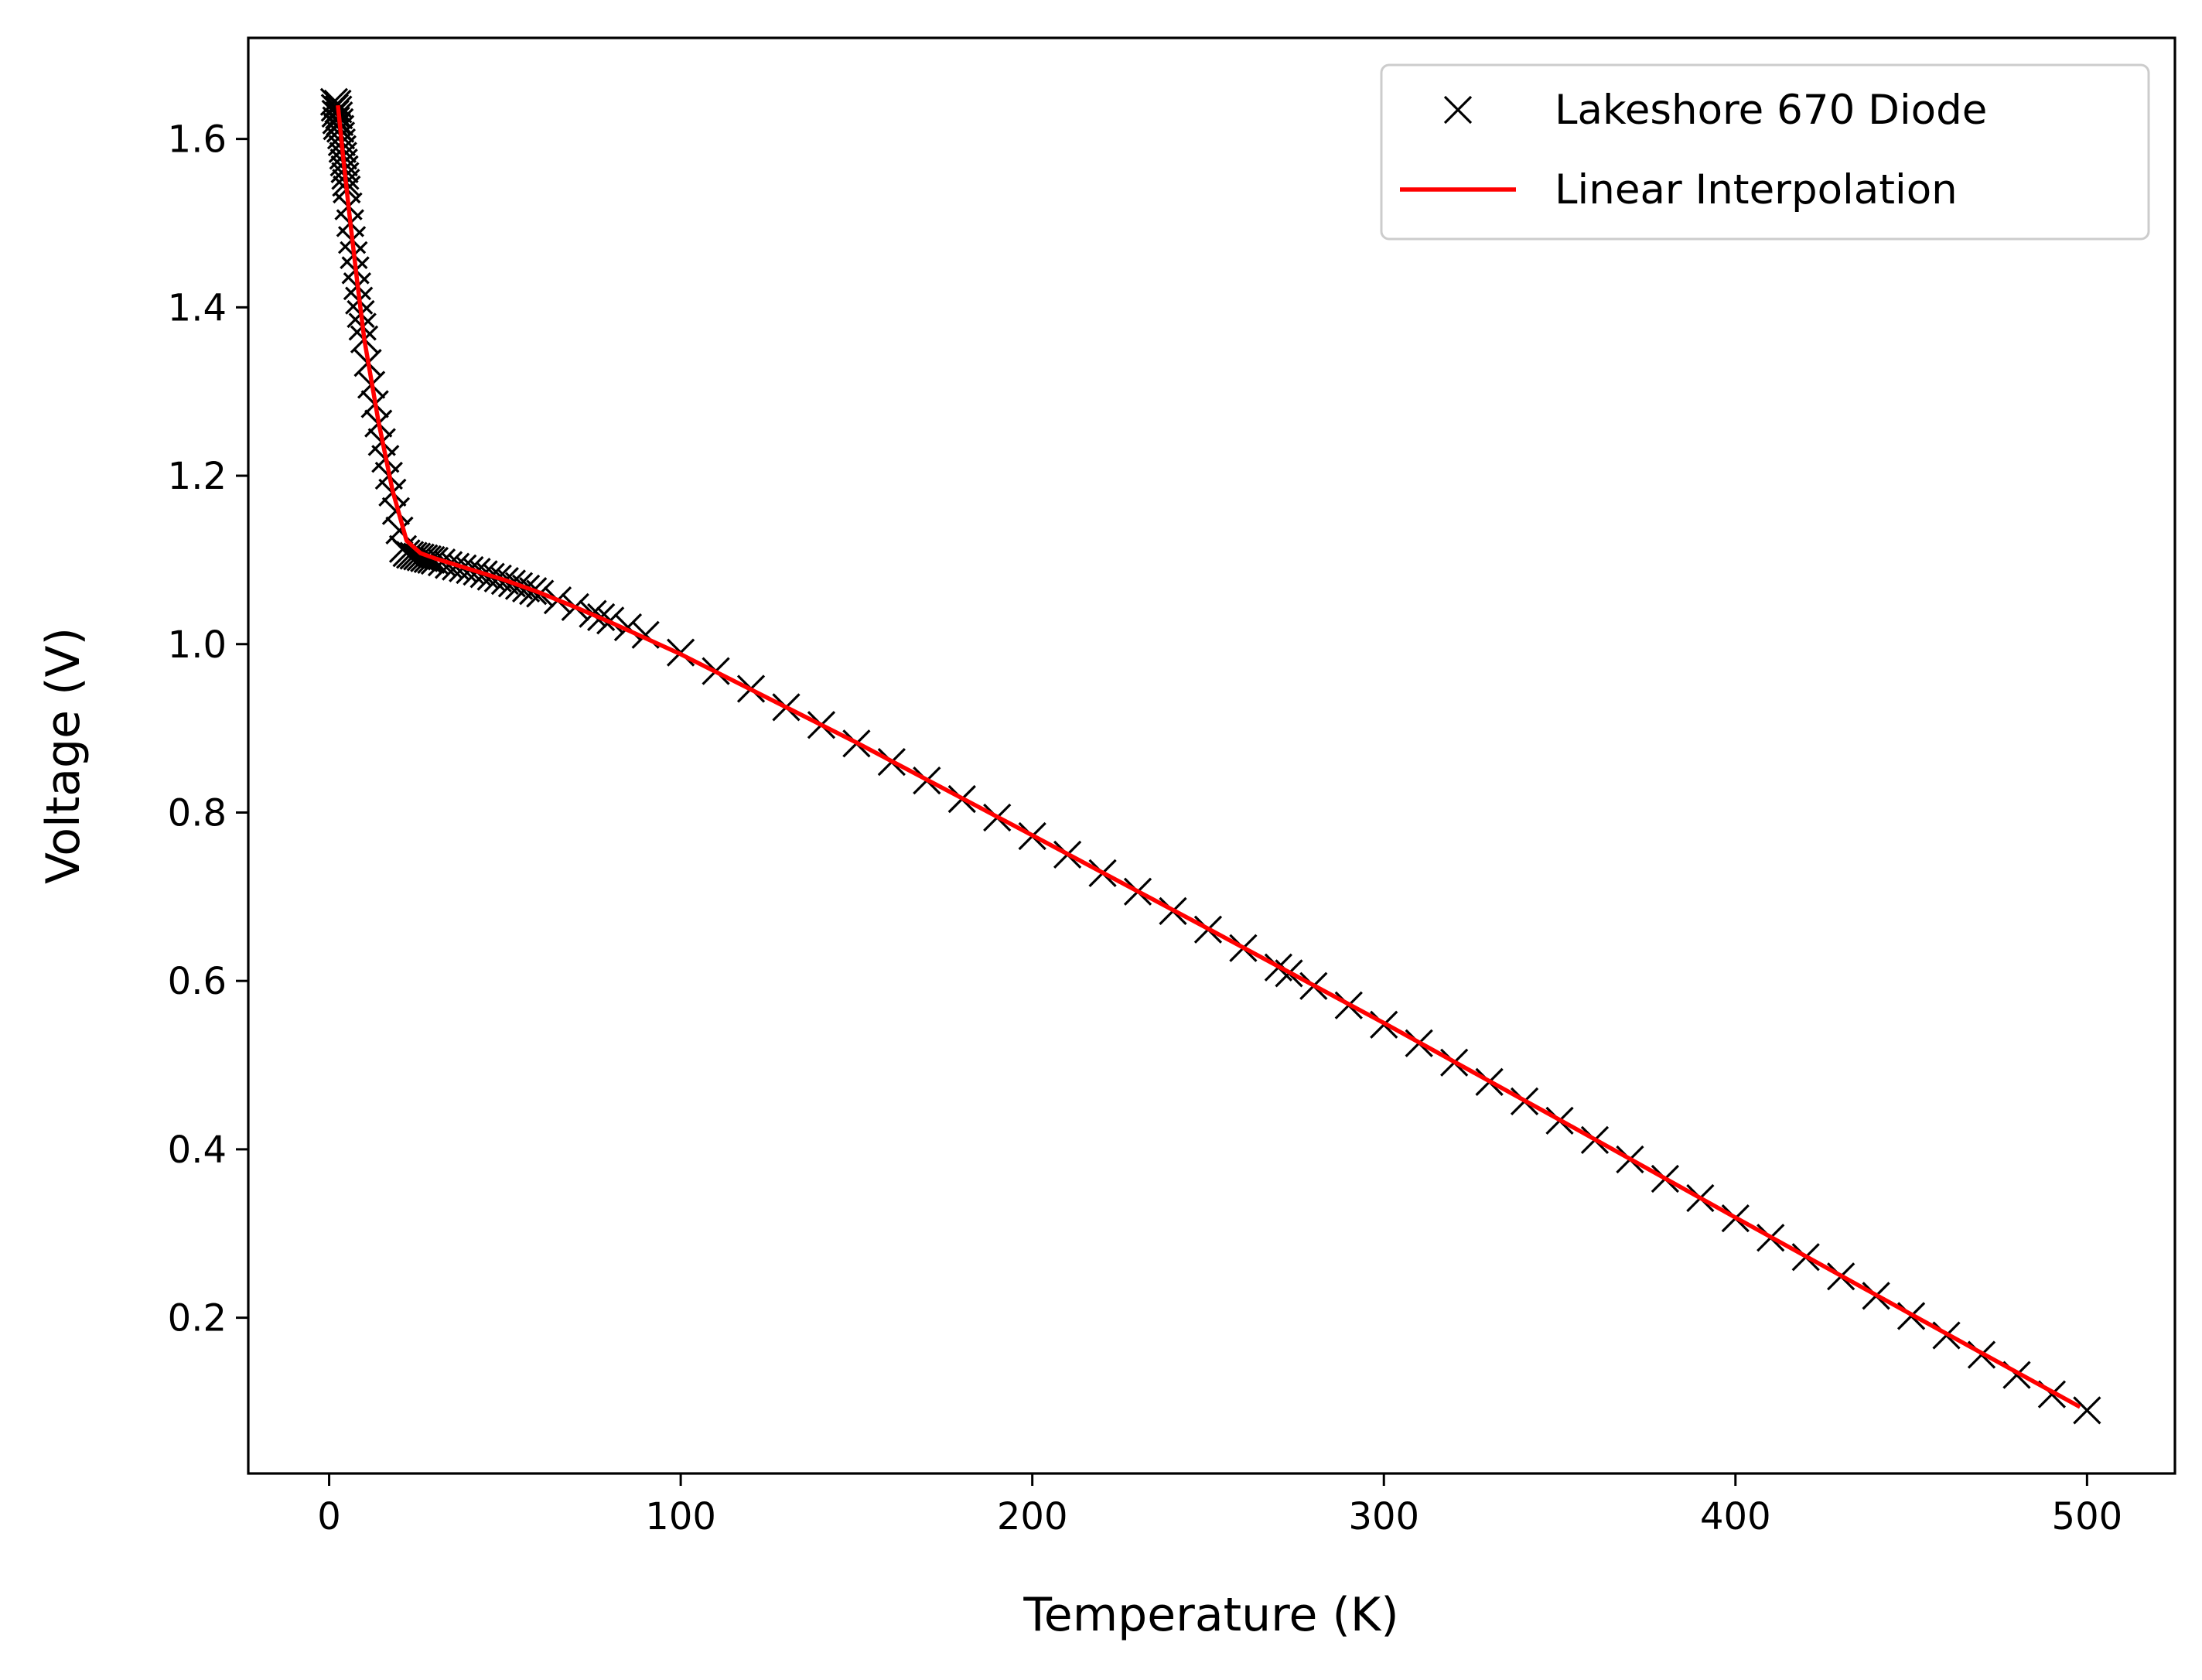 This screenshot has height=1680, width=2202. I want to click on legend: Lakeshore 670 Diode Linear Interpolation, so click(1765, 152).